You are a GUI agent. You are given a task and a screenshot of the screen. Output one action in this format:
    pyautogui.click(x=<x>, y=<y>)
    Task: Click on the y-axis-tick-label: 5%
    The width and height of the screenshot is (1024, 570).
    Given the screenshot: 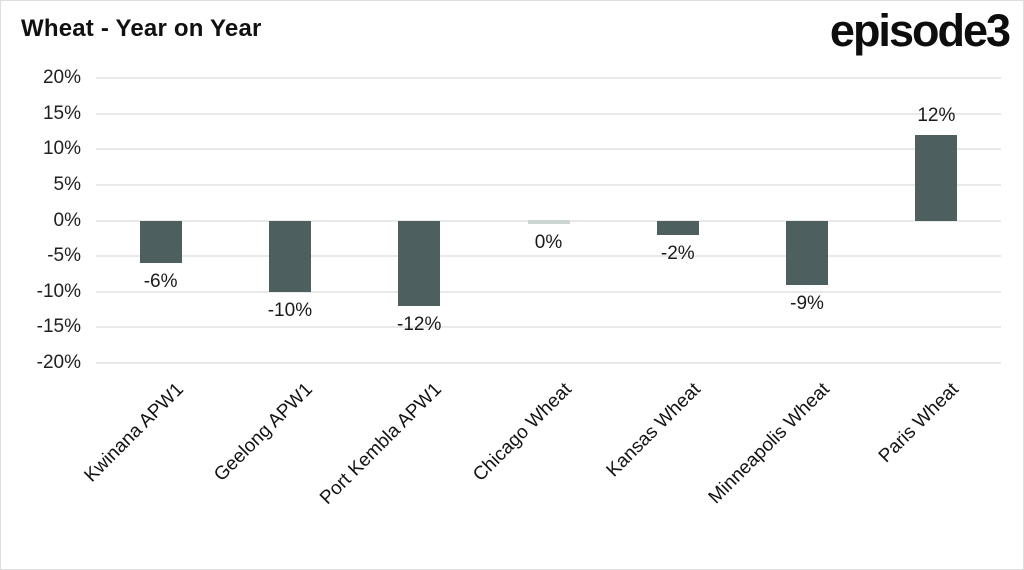 What is the action you would take?
    pyautogui.click(x=67, y=184)
    